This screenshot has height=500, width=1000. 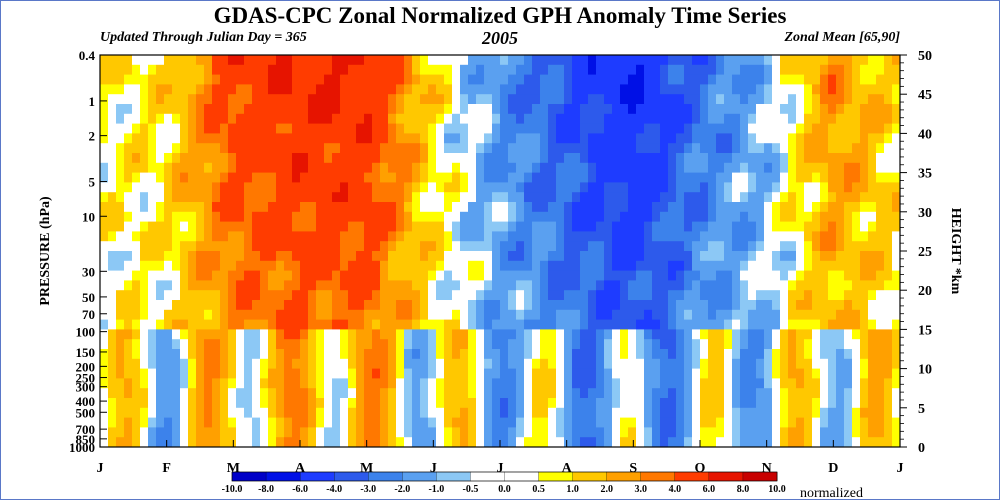 What do you see at coordinates (86, 439) in the screenshot?
I see `pressure-tick-label: 850` at bounding box center [86, 439].